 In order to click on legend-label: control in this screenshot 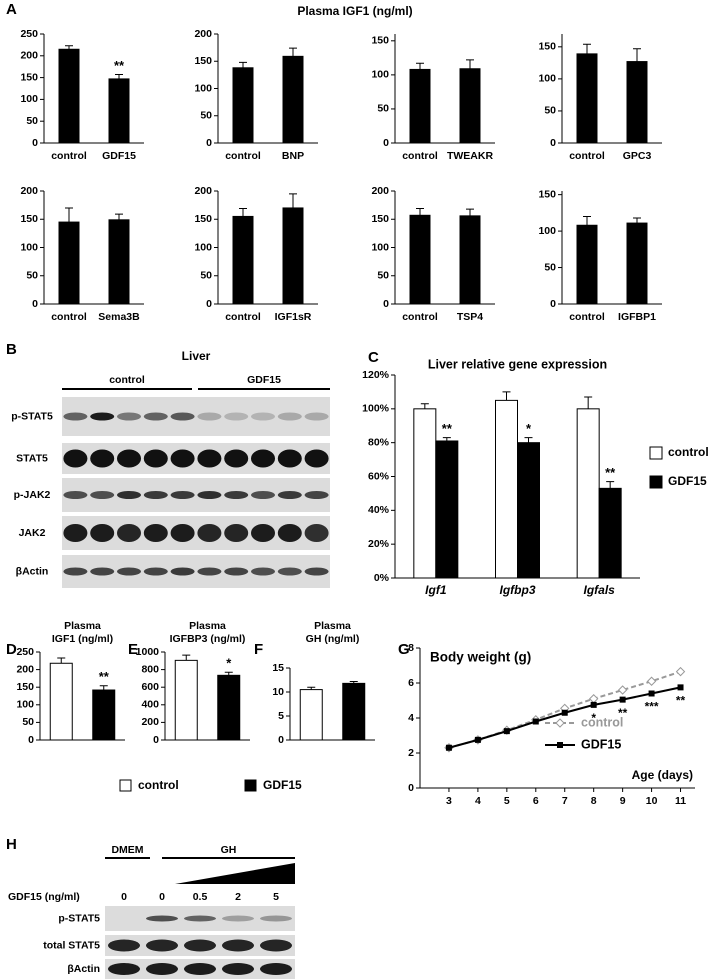, I will do `click(602, 722)`.